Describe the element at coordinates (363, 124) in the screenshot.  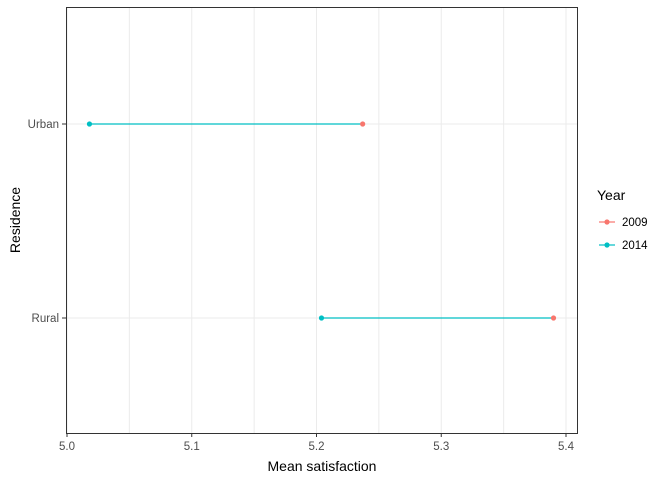
I see `point-2009-urban` at that location.